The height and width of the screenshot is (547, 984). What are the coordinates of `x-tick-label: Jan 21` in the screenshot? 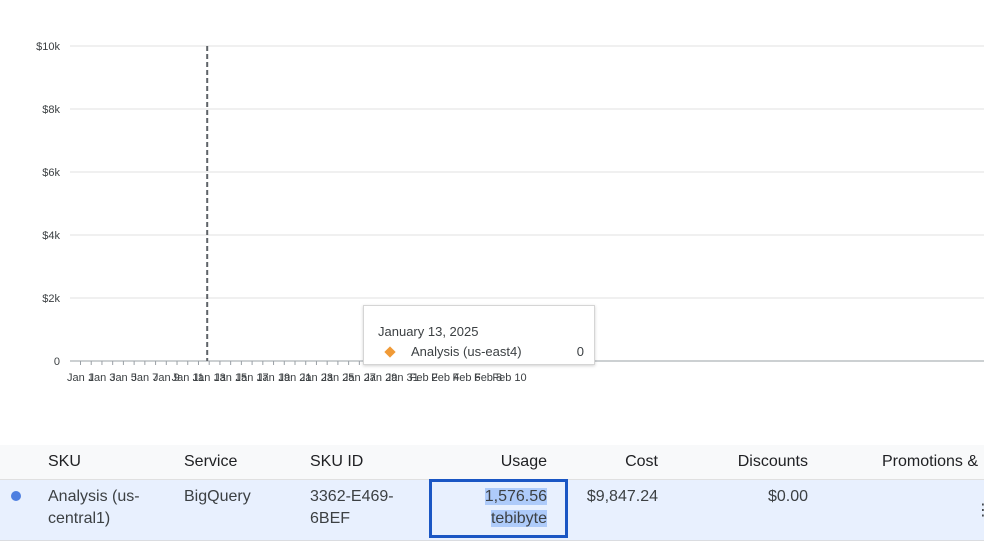 It's located at (294, 378).